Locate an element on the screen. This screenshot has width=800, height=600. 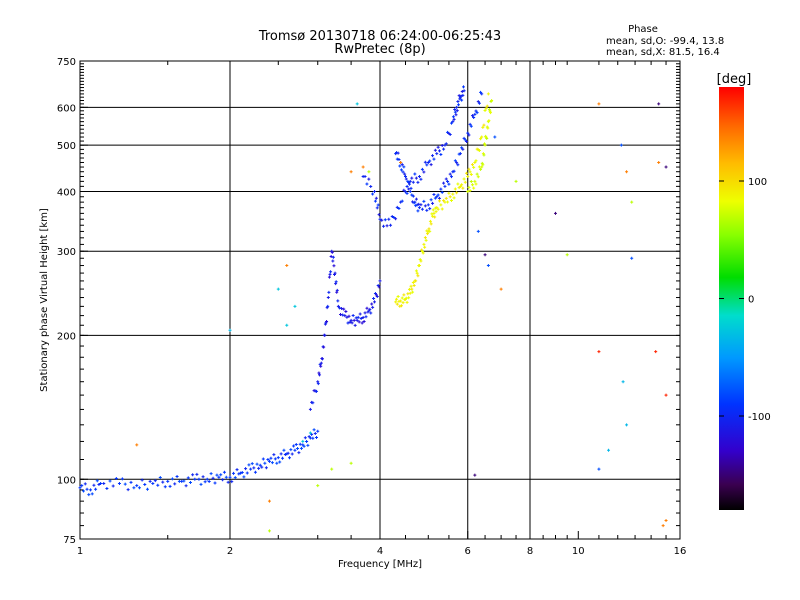
y-tick-label: 400 is located at coordinates (66, 192).